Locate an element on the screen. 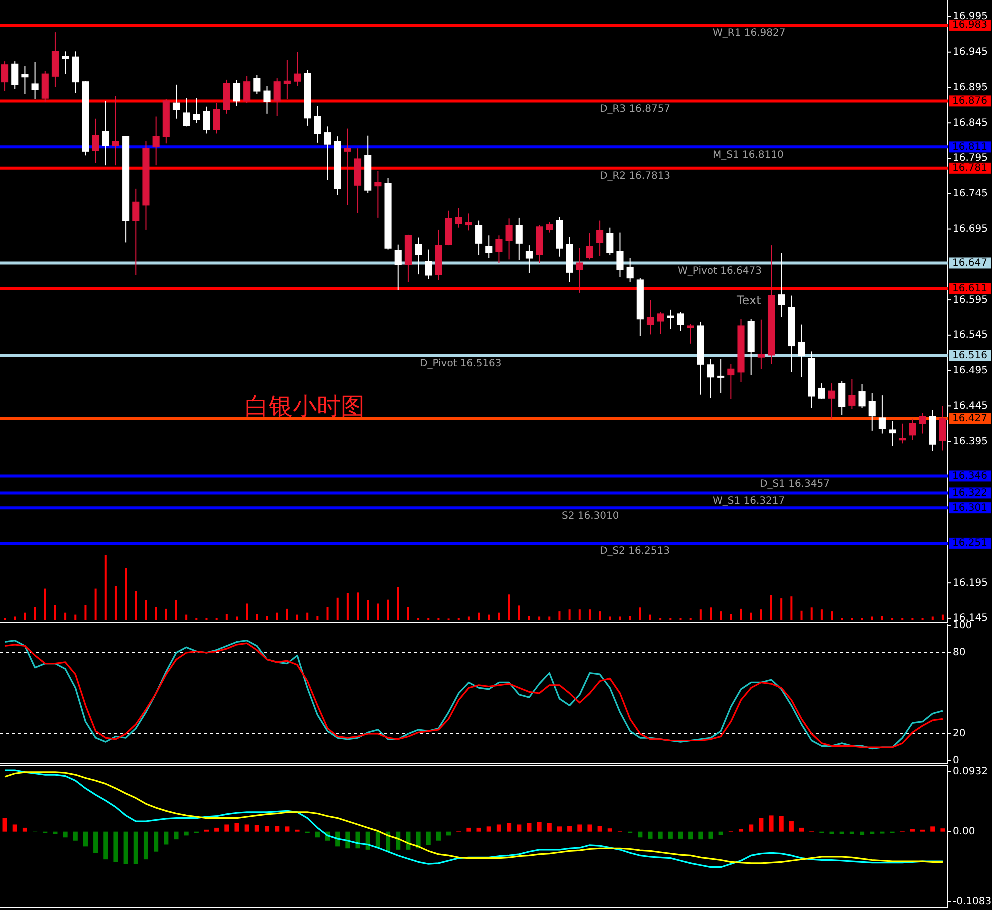  ref-line-label: D_Pivot 16.5163 is located at coordinates (461, 364).